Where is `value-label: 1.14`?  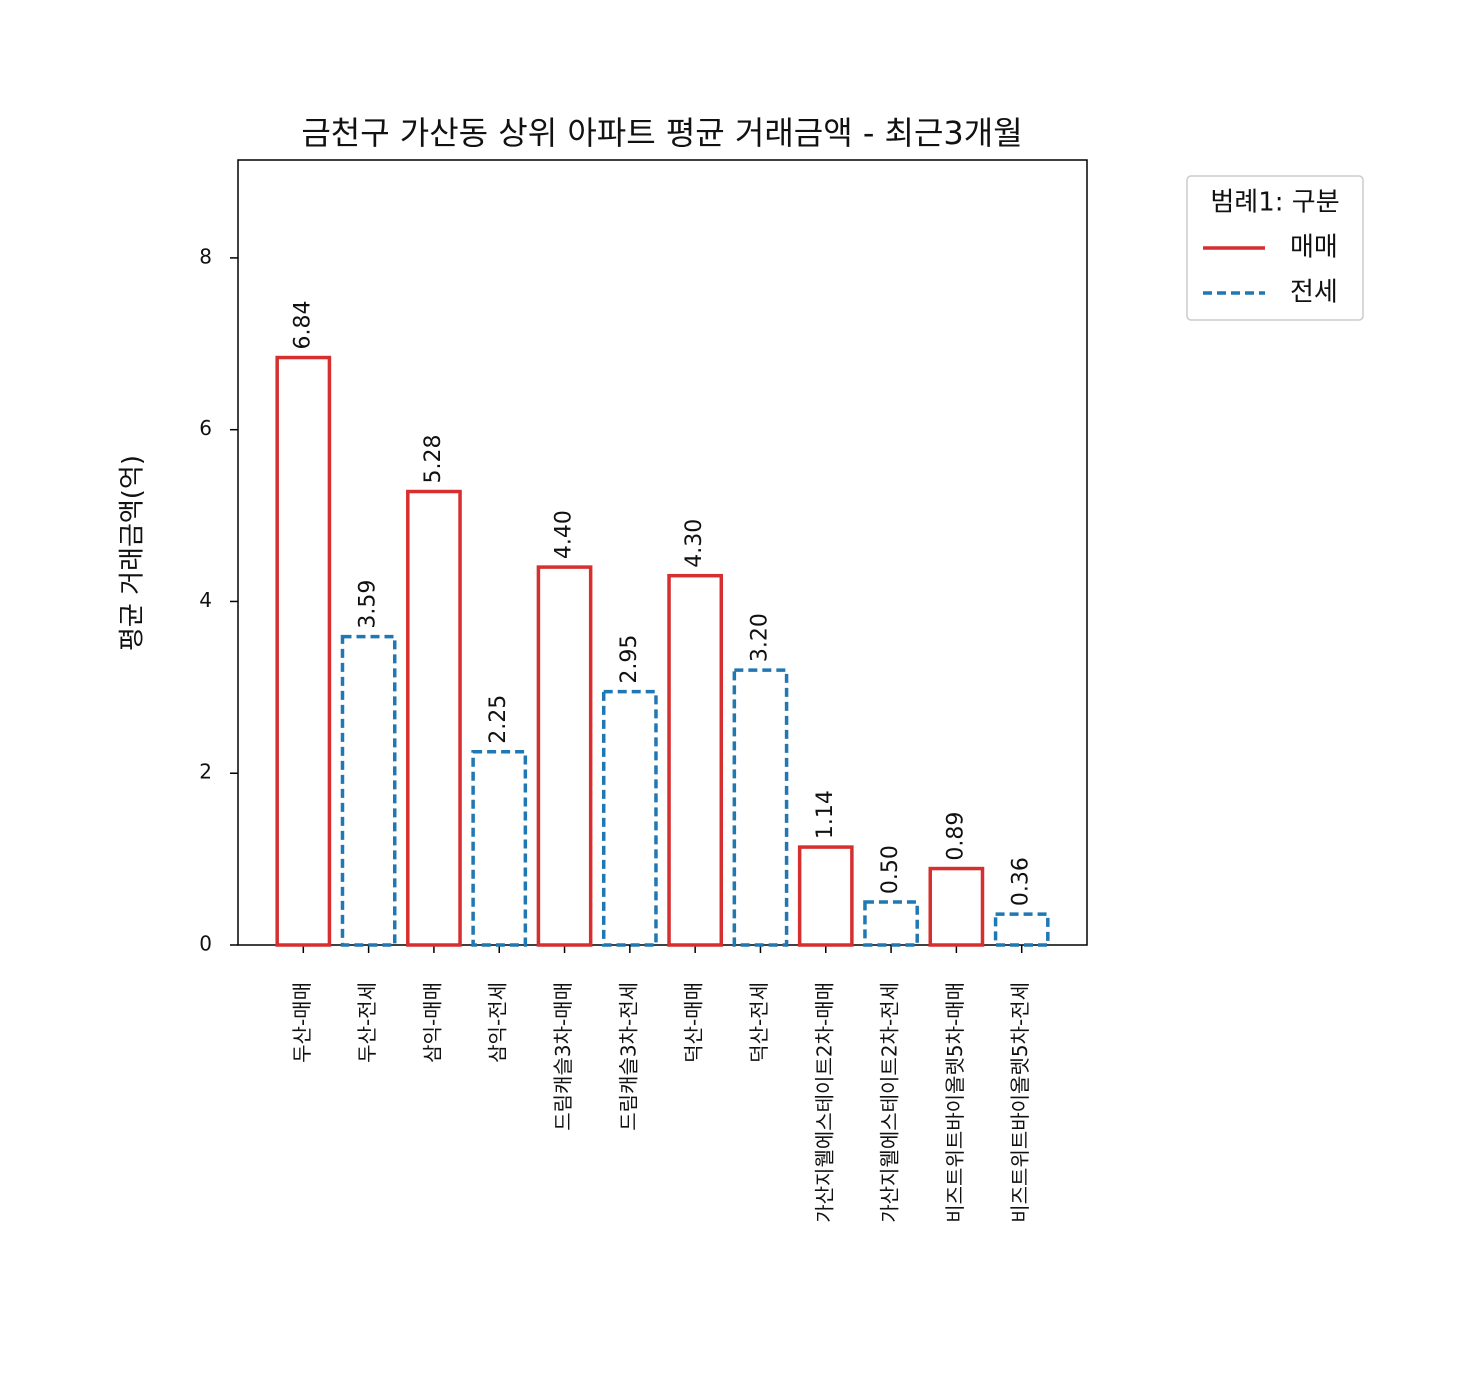
value-label: 1.14 is located at coordinates (825, 814).